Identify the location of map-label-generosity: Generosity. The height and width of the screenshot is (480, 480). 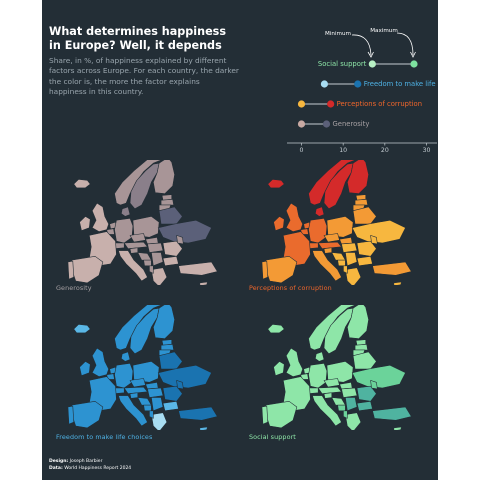
(74, 288).